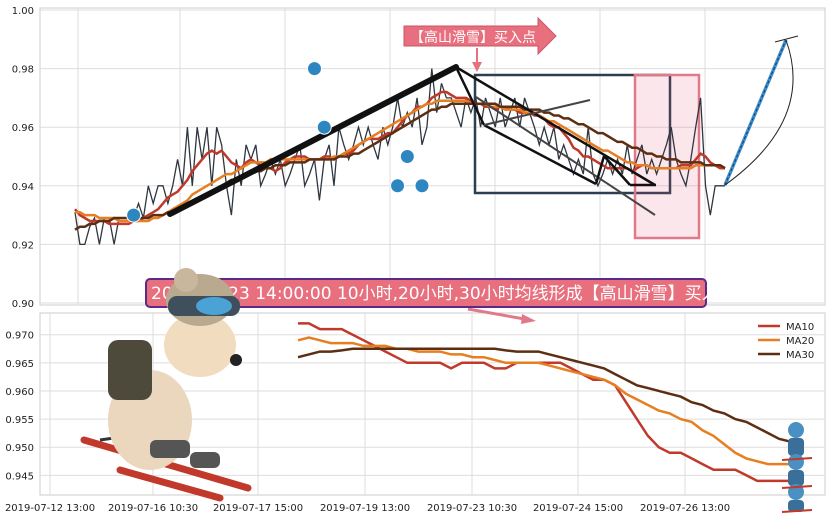 Image resolution: width=829 pixels, height=520 pixels. Describe the element at coordinates (499, 314) in the screenshot. I see `banner-pointer` at that location.